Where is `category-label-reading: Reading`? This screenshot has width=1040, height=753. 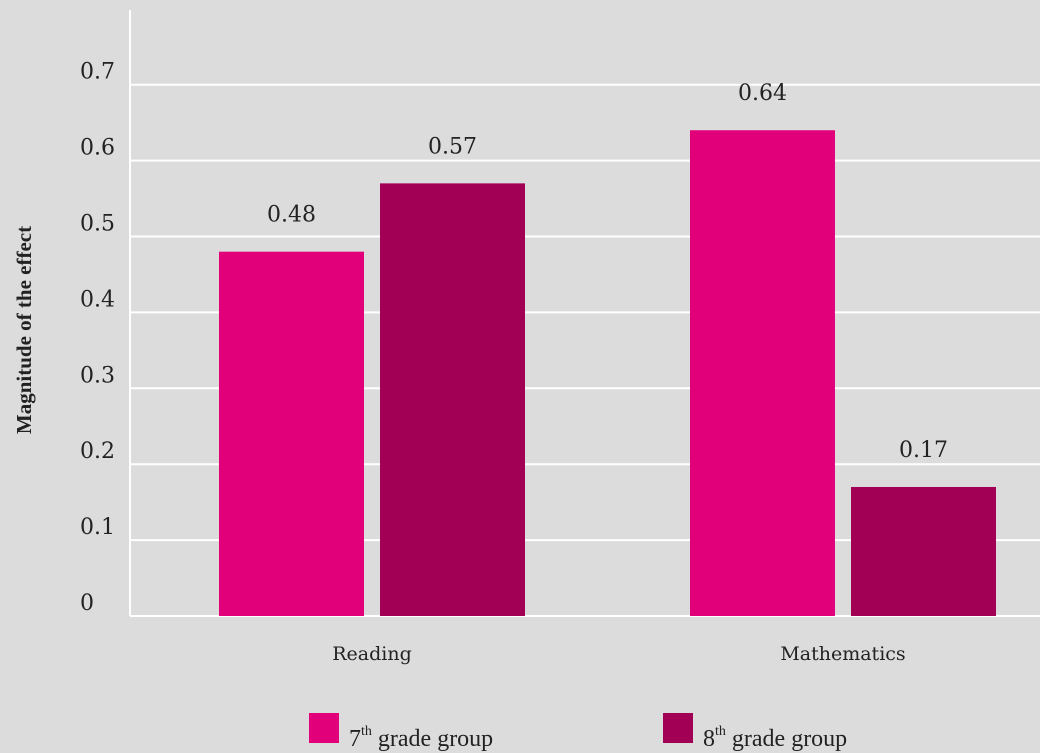 category-label-reading: Reading is located at coordinates (372, 654).